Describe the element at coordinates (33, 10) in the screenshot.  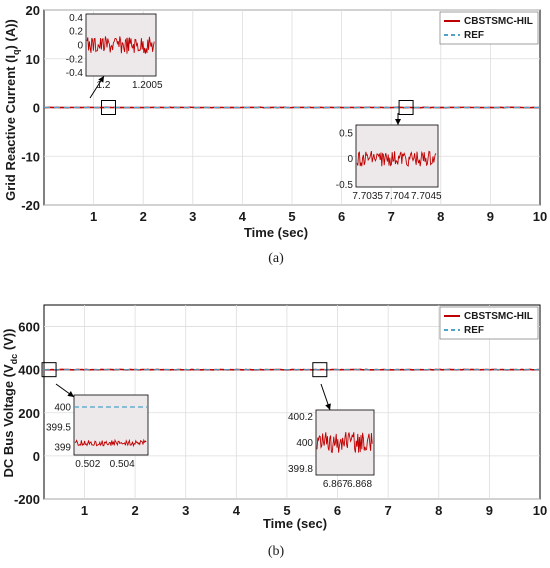
I see `ytick-label-20-a: 20` at that location.